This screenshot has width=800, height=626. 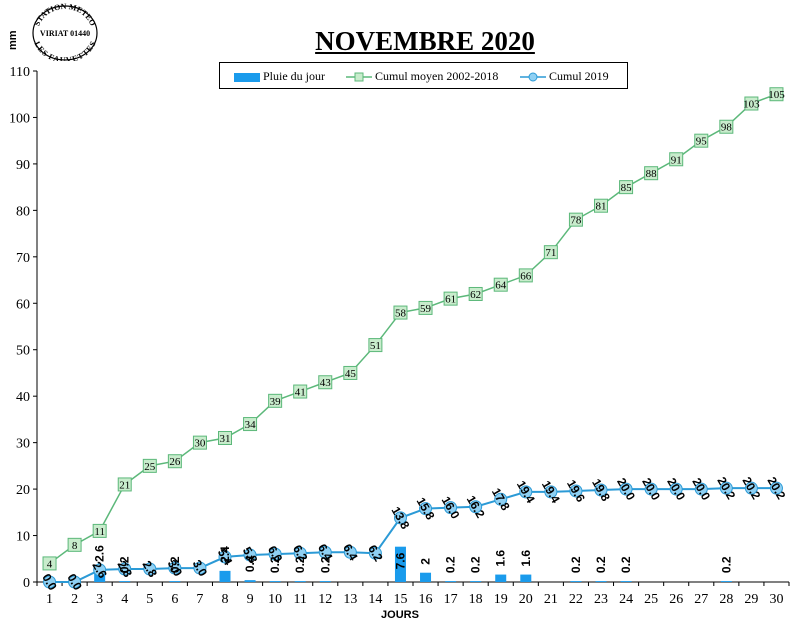 I want to click on average-cumul-label: 81, so click(x=601, y=207).